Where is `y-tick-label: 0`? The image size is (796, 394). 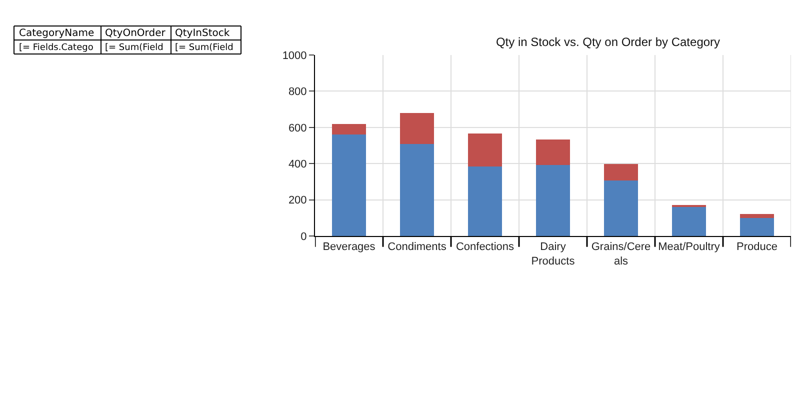 y-tick-label: 0 is located at coordinates (303, 236).